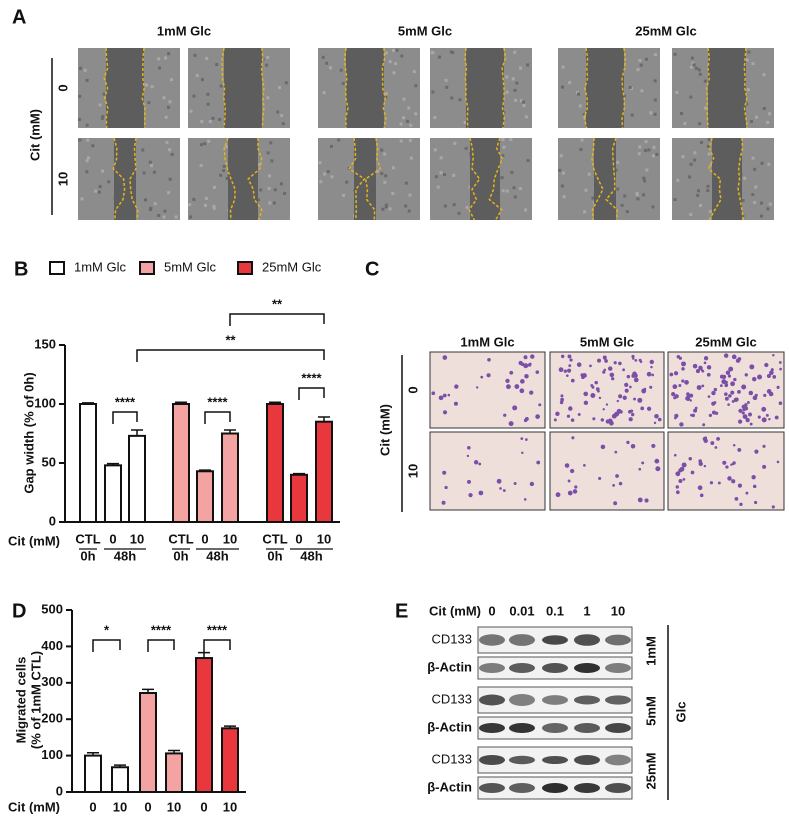  I want to click on wound-edge, so click(223, 88).